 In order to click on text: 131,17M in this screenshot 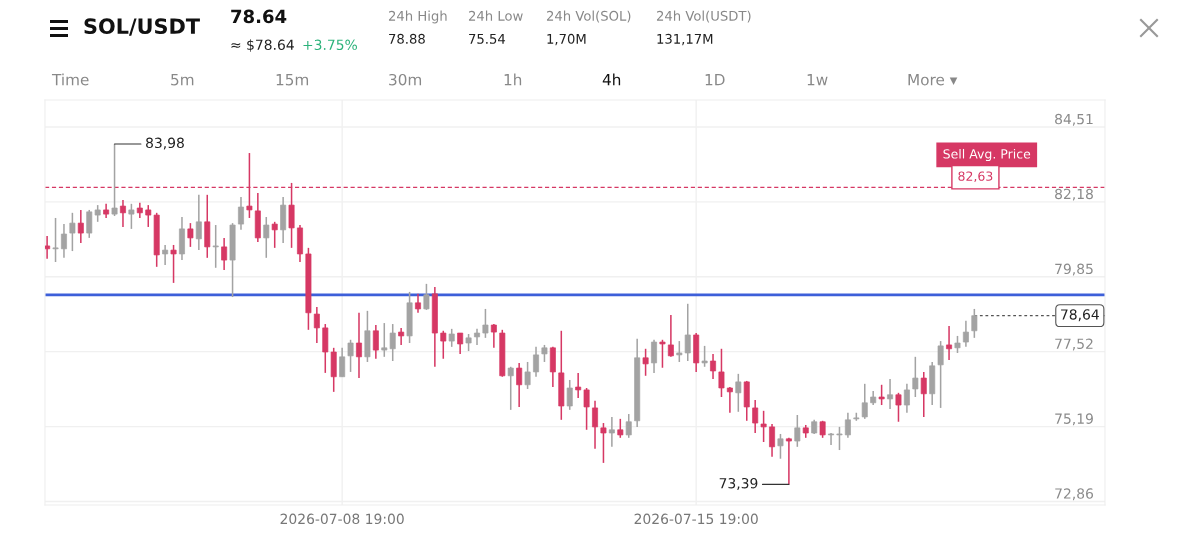, I will do `click(685, 39)`.